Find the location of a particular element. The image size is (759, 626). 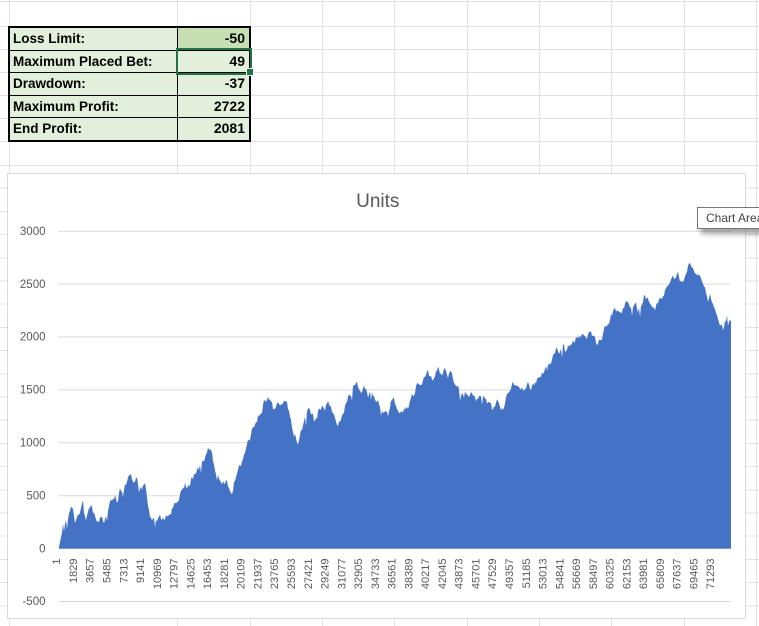

svg-text: 21937 is located at coordinates (258, 574).